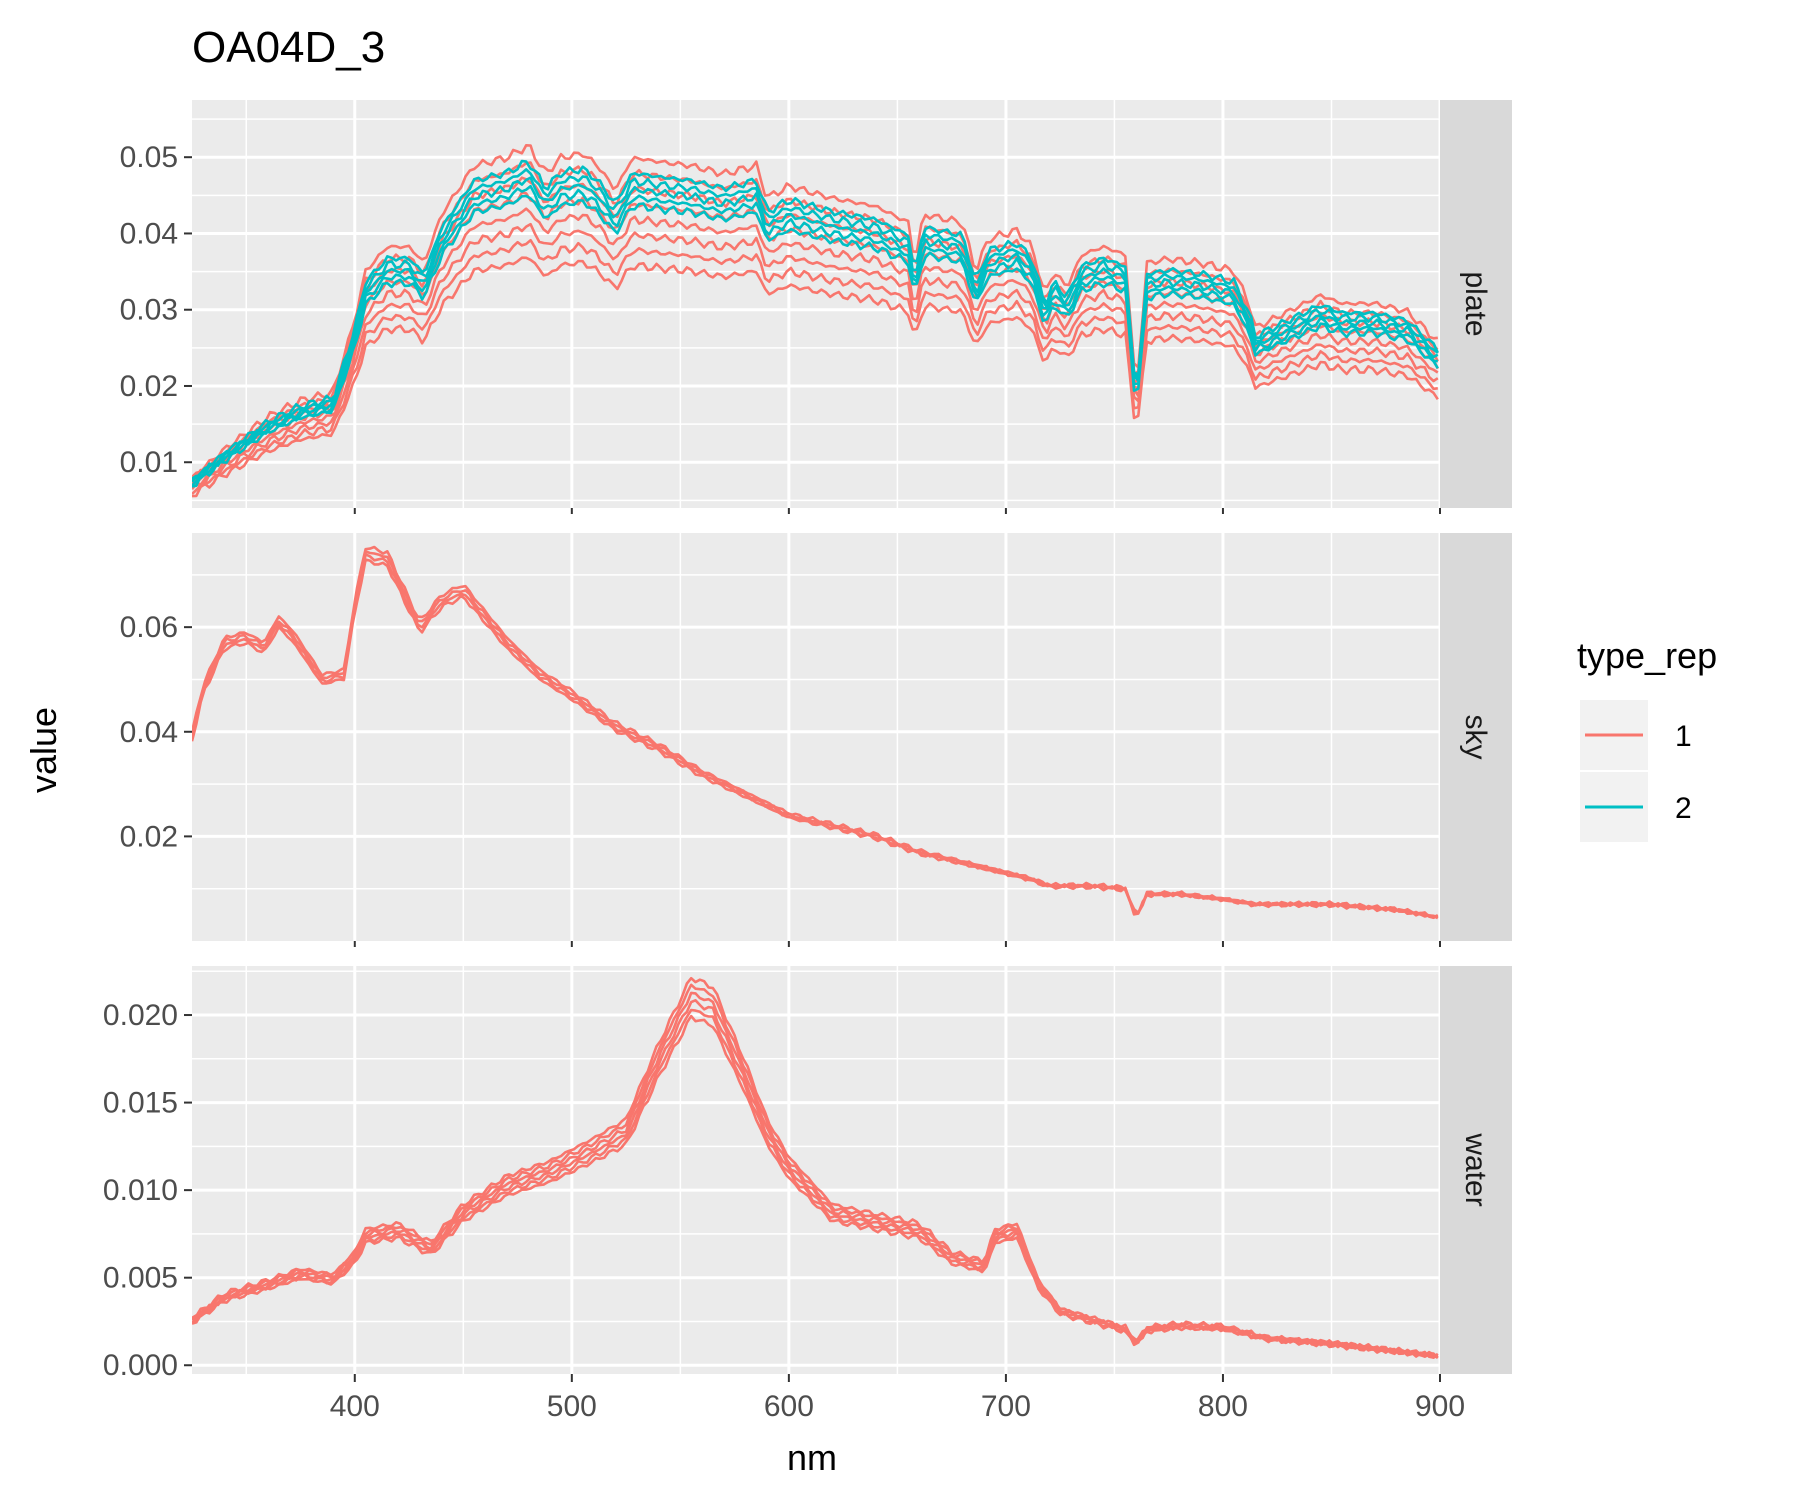 Image resolution: width=1800 pixels, height=1500 pixels. What do you see at coordinates (43, 750) in the screenshot?
I see `y-axis-title: value` at bounding box center [43, 750].